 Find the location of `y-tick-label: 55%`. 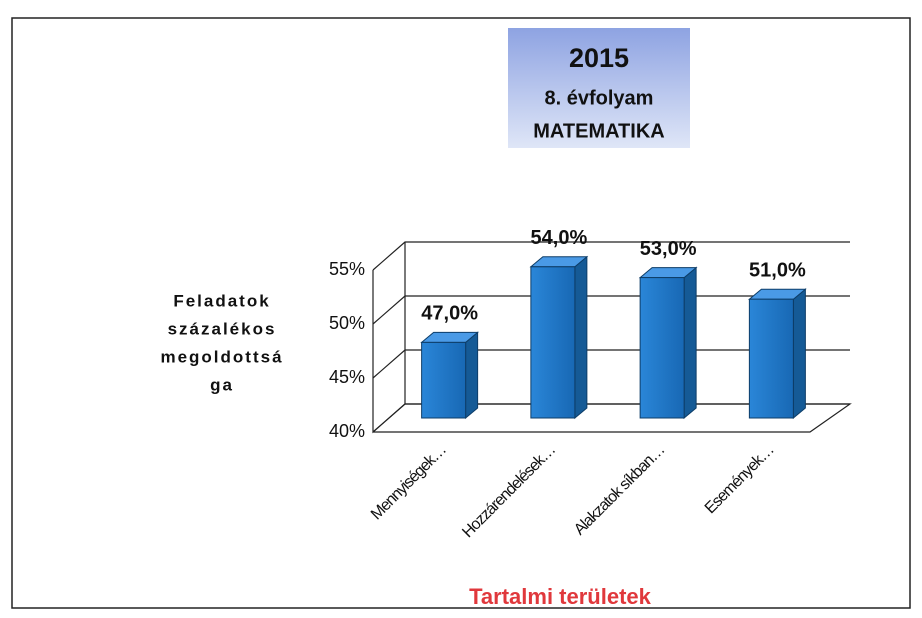

y-tick-label: 55% is located at coordinates (347, 269).